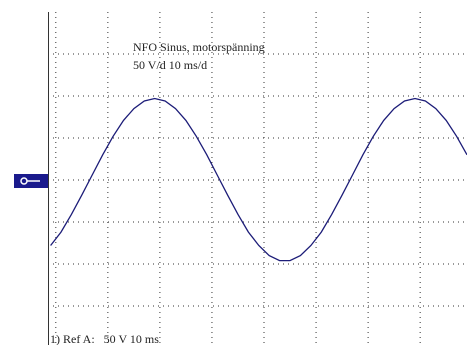  Describe the element at coordinates (31, 181) in the screenshot. I see `ground-marker` at that location.